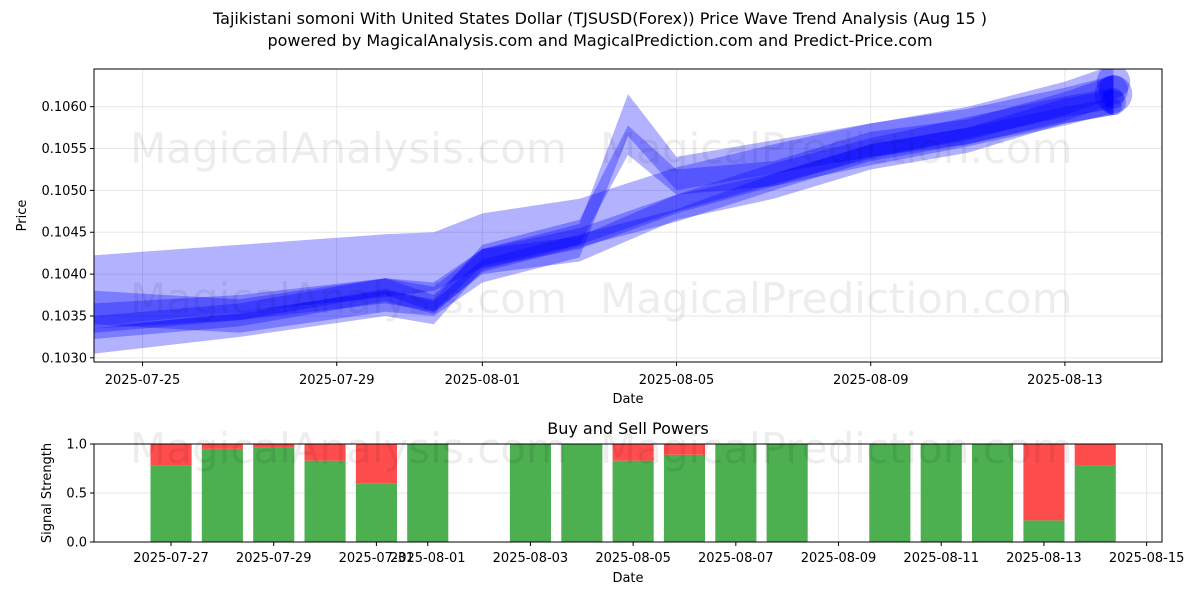 The height and width of the screenshot is (600, 1200). I want to click on x-tick-label: 2025-07-25, so click(143, 380).